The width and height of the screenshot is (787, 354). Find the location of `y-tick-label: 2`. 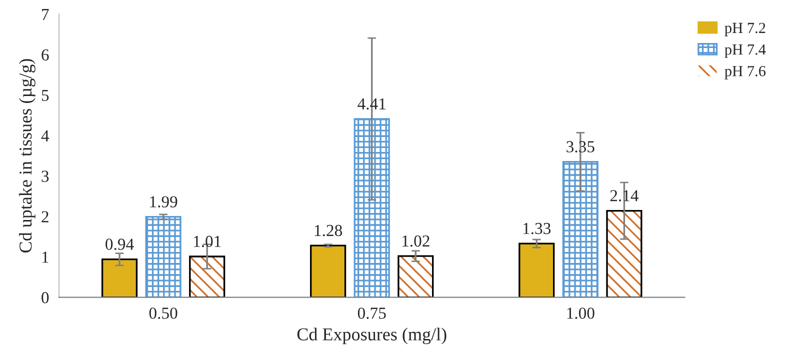

y-tick-label: 2 is located at coordinates (45, 216).